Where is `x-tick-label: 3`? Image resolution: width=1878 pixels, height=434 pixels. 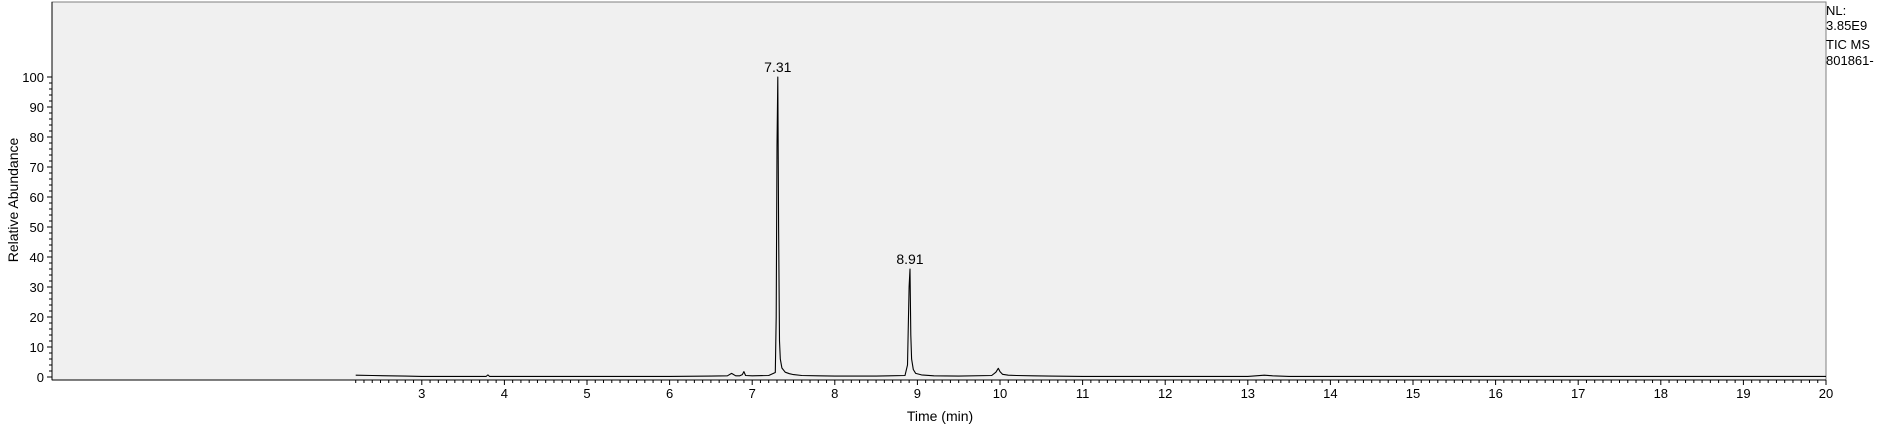
x-tick-label: 3 is located at coordinates (421, 393).